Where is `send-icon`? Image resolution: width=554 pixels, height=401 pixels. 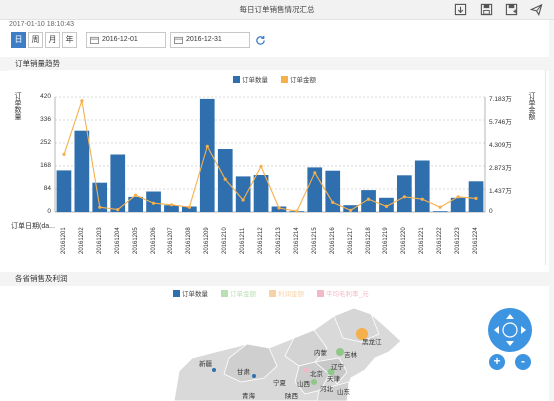
send-icon is located at coordinates (536, 9).